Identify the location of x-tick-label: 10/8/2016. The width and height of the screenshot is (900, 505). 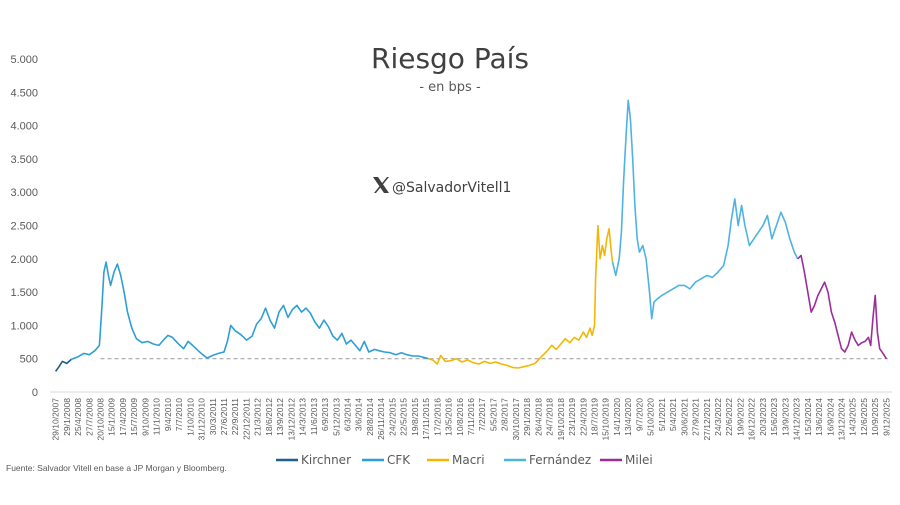
(460, 417).